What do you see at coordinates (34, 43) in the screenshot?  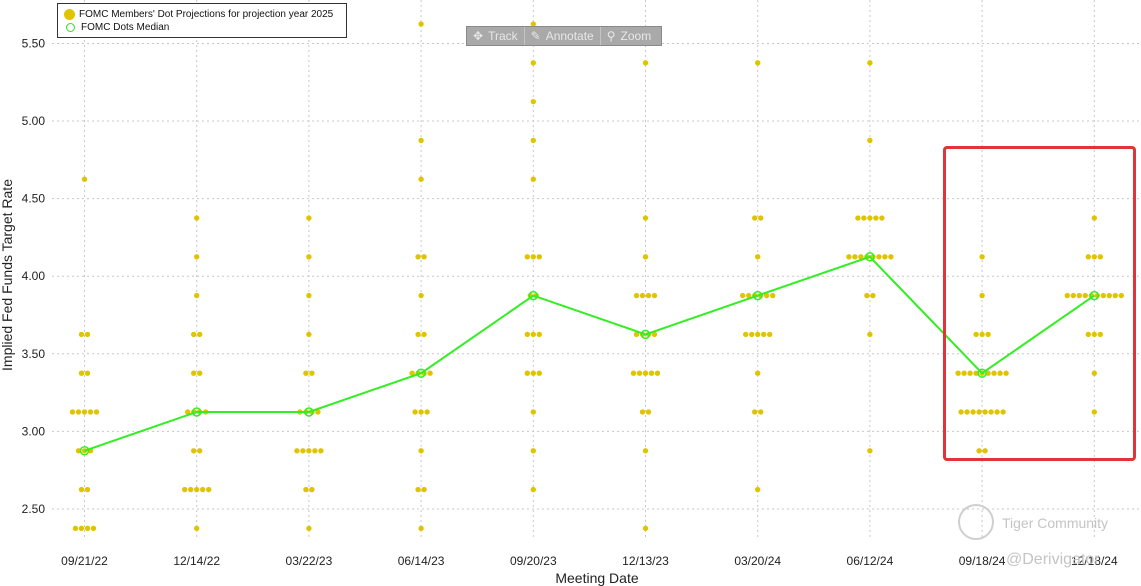 I see `y-tick-label: 5.50` at bounding box center [34, 43].